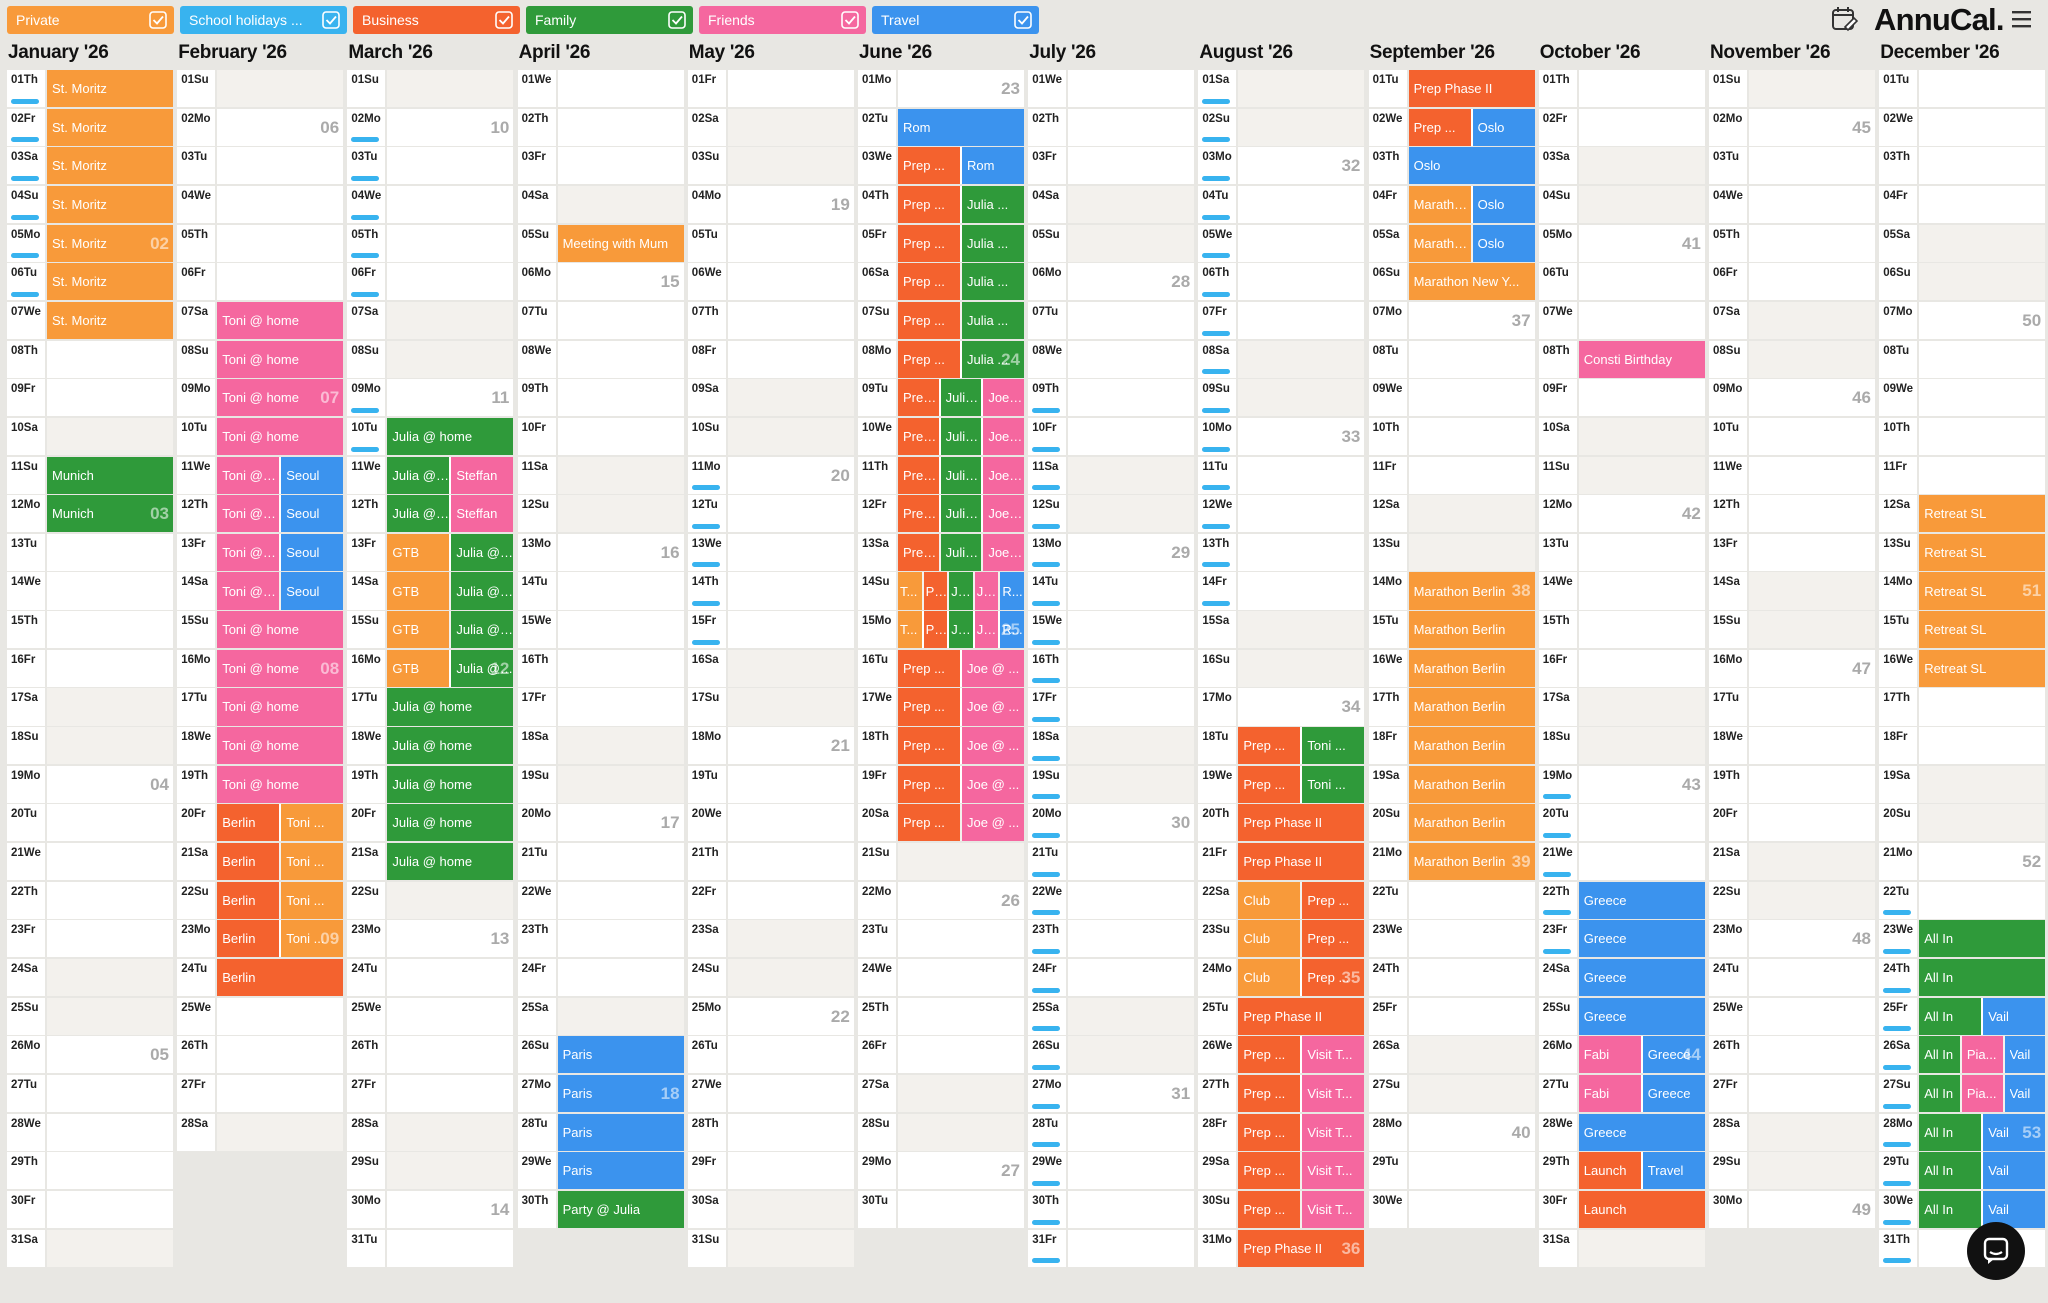  Describe the element at coordinates (1269, 977) in the screenshot. I see `event: Club` at that location.